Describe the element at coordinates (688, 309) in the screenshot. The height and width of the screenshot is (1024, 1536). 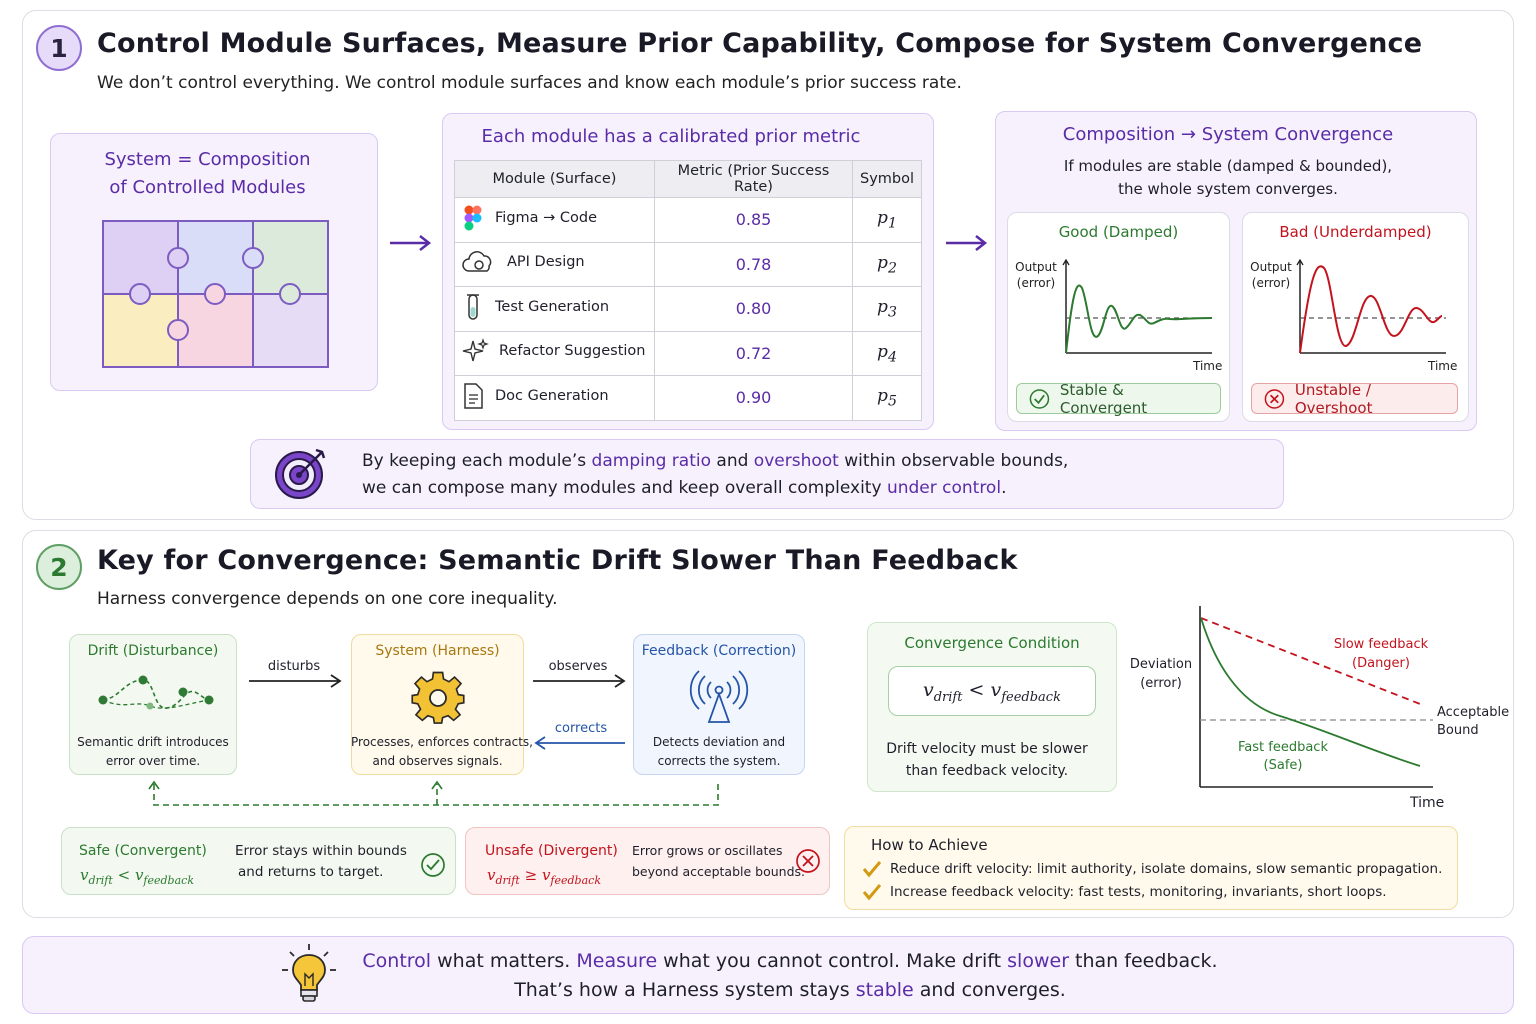
I see `table-row: Test Generation 0.80 p3` at that location.